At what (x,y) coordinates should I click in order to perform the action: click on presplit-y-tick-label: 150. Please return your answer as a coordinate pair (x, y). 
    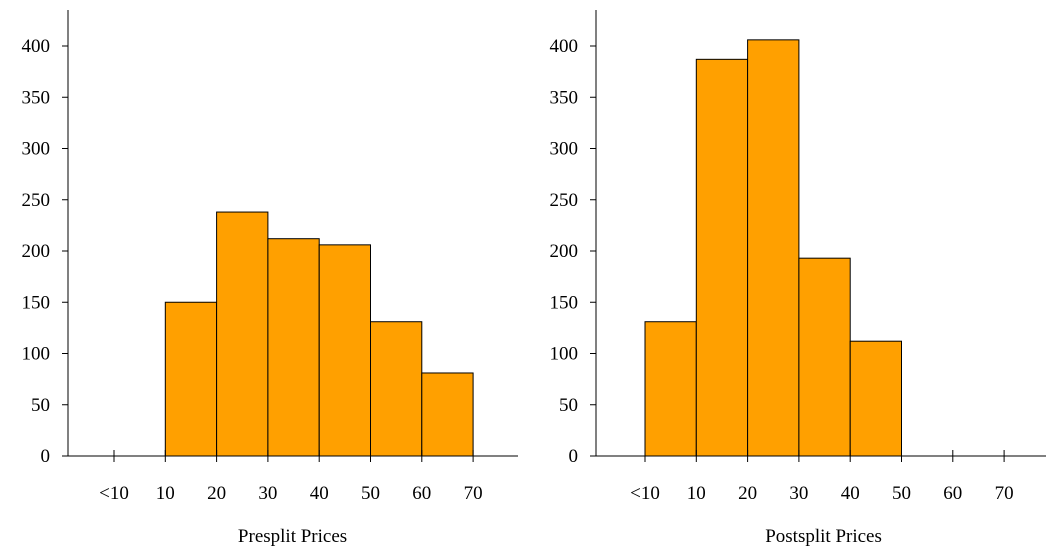
    Looking at the image, I should click on (36, 302).